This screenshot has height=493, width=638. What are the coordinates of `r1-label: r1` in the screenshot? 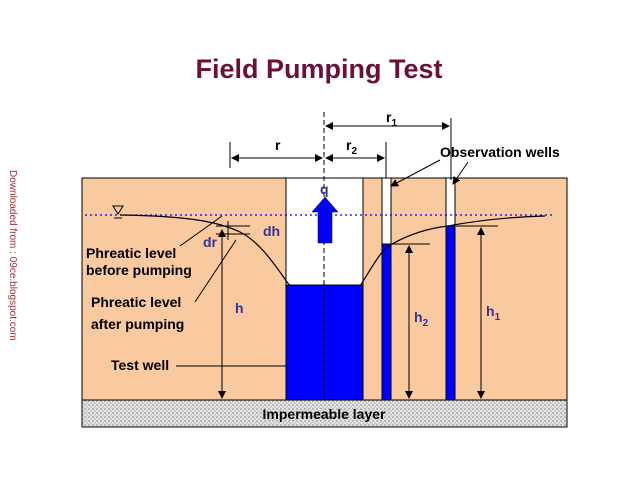 It's located at (391, 119).